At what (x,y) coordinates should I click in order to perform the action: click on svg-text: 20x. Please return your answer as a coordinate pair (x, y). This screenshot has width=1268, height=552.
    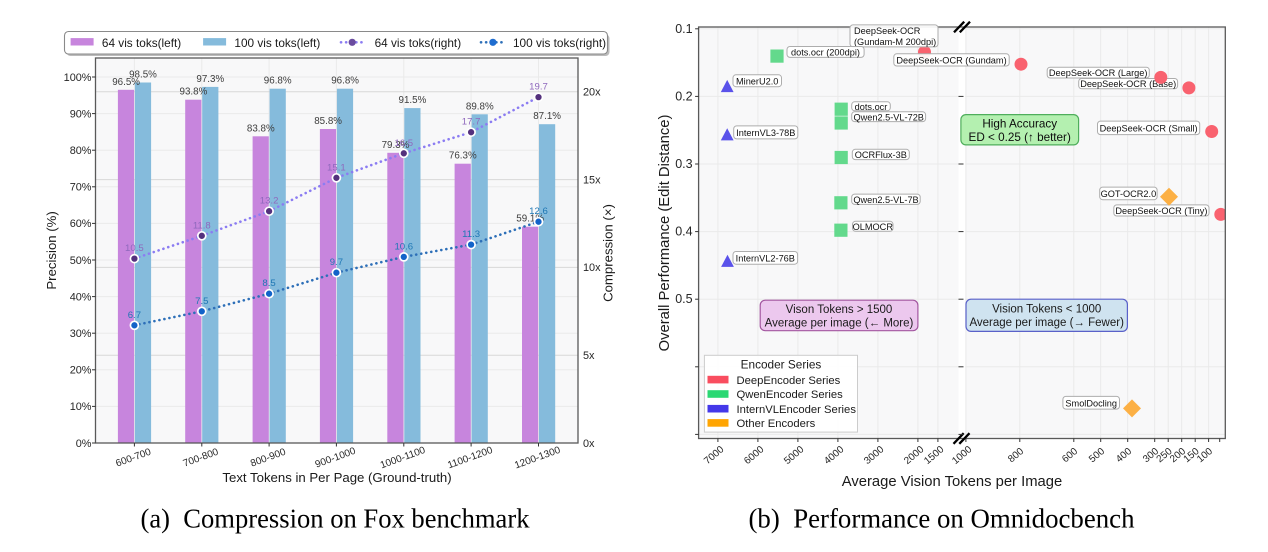
    Looking at the image, I should click on (592, 93).